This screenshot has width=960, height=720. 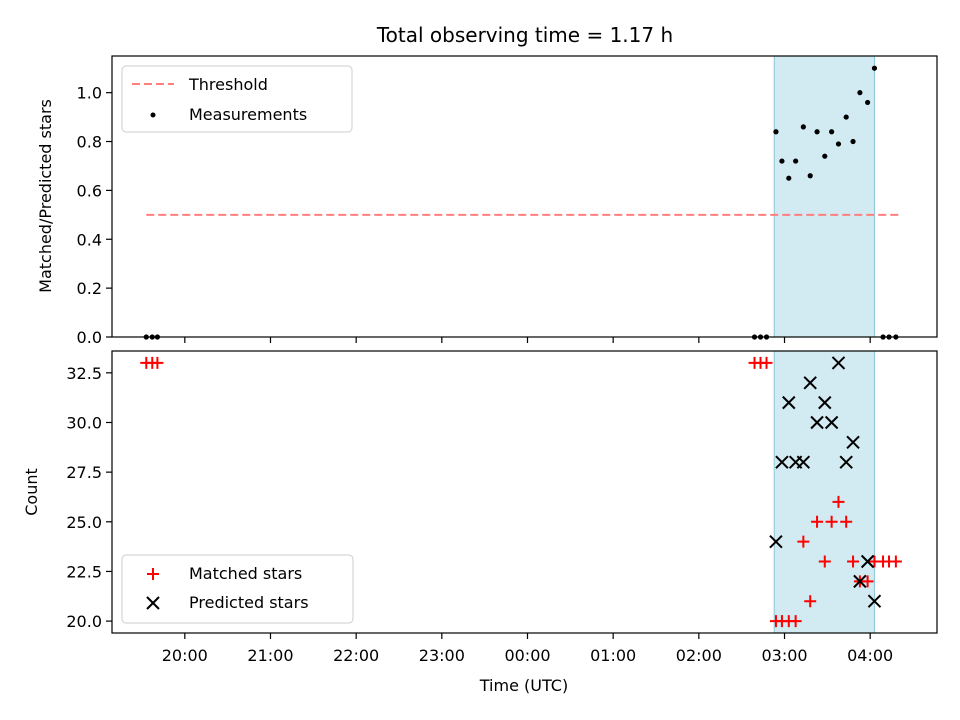 I want to click on top-legend: Threshold Measurements, so click(x=237, y=99).